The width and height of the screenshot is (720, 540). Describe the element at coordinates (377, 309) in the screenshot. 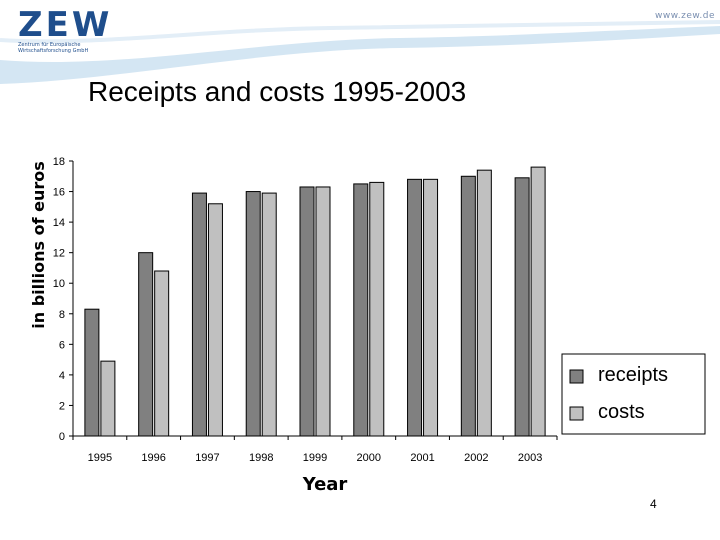

I see `bar-costs-2000` at that location.